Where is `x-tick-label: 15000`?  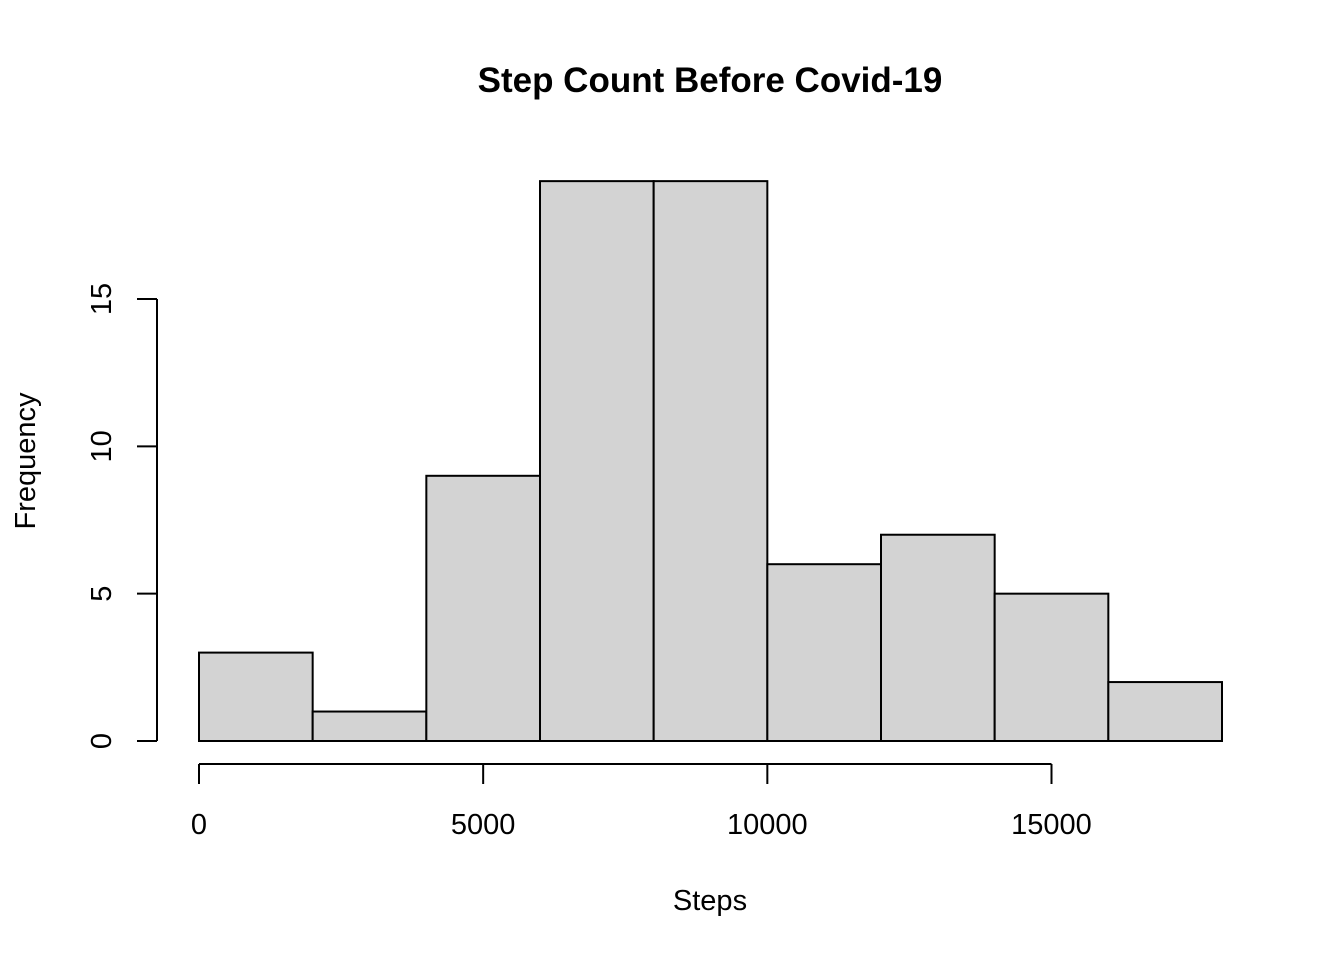 x-tick-label: 15000 is located at coordinates (1051, 825).